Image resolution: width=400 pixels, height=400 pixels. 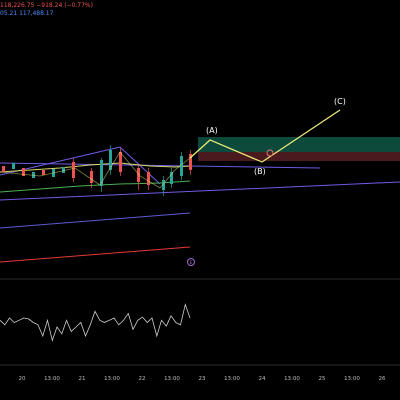 I want to click on target-marker-icon, so click(x=270, y=153).